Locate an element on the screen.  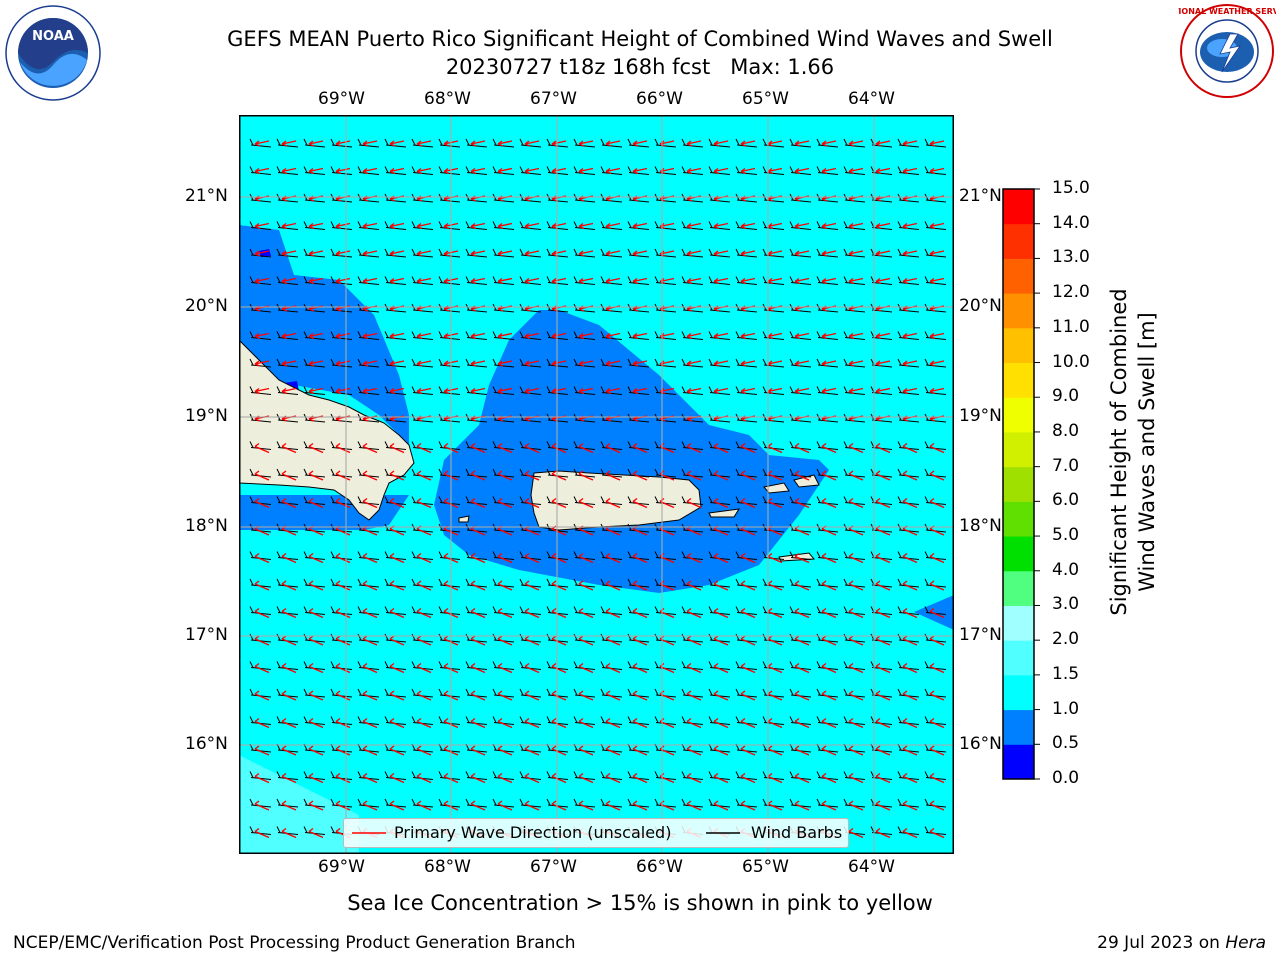
land-vieques is located at coordinates (724, 513).